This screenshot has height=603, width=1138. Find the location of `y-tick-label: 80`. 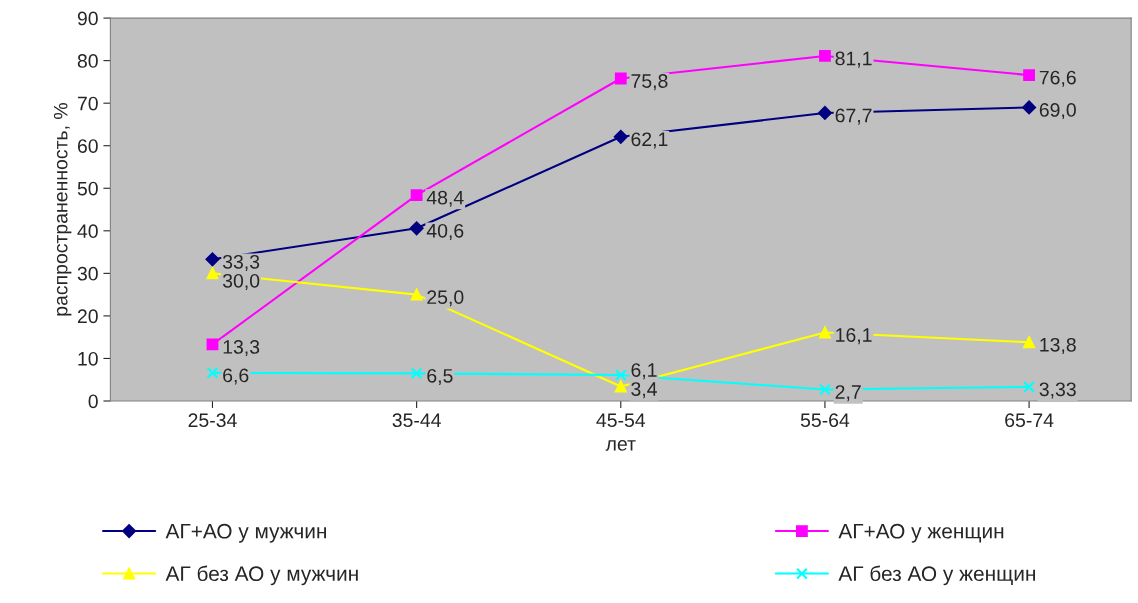

y-tick-label: 80 is located at coordinates (87, 61).